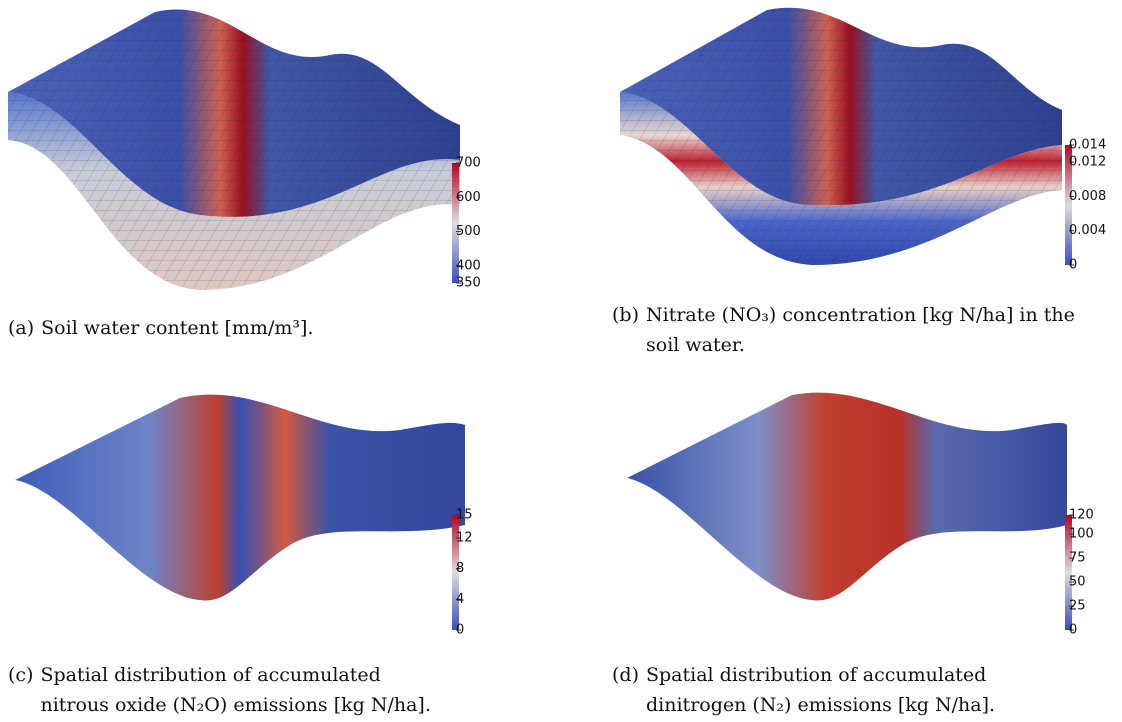  Describe the element at coordinates (21, 328) in the screenshot. I see `caption-label: (a)` at that location.